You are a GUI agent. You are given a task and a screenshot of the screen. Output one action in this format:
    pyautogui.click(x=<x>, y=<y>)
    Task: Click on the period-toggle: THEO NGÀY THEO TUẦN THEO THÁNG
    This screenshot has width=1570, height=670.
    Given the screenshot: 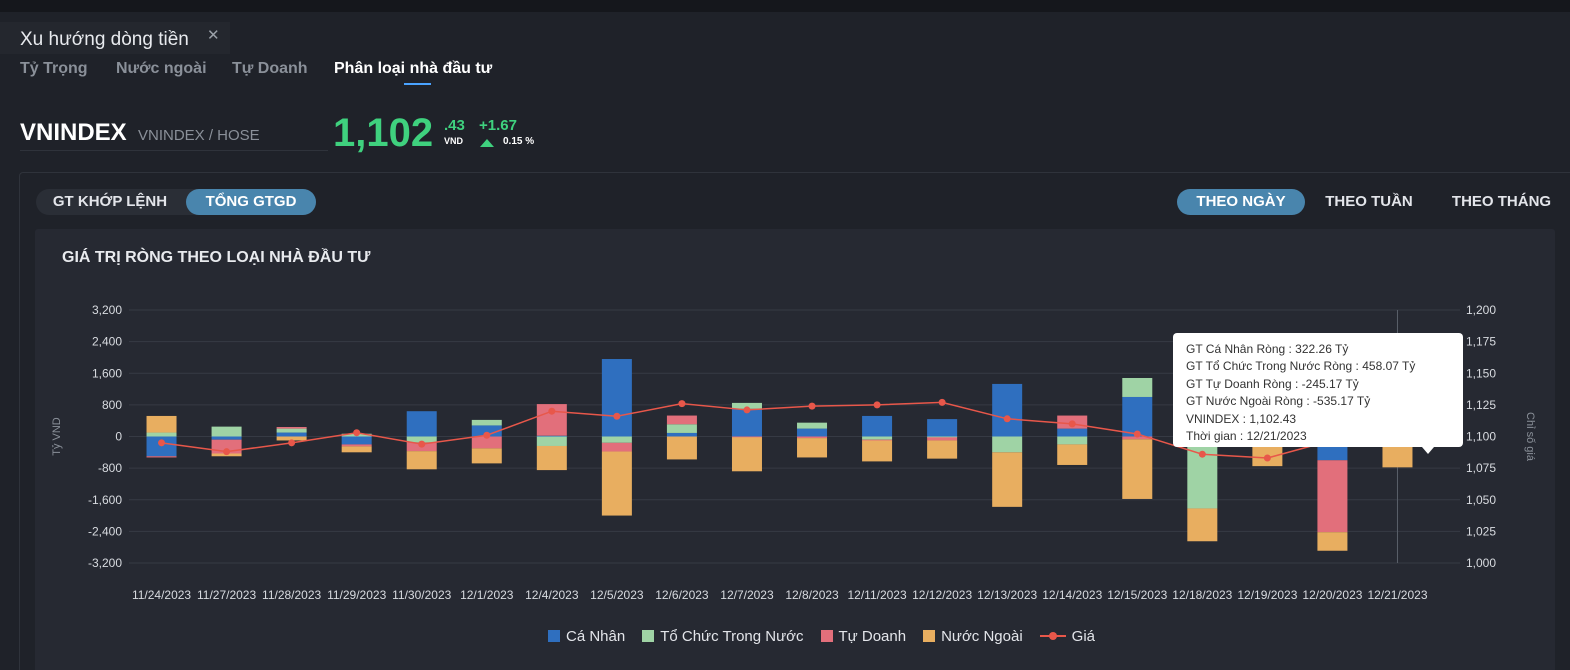 What is the action you would take?
    pyautogui.click(x=1373, y=202)
    